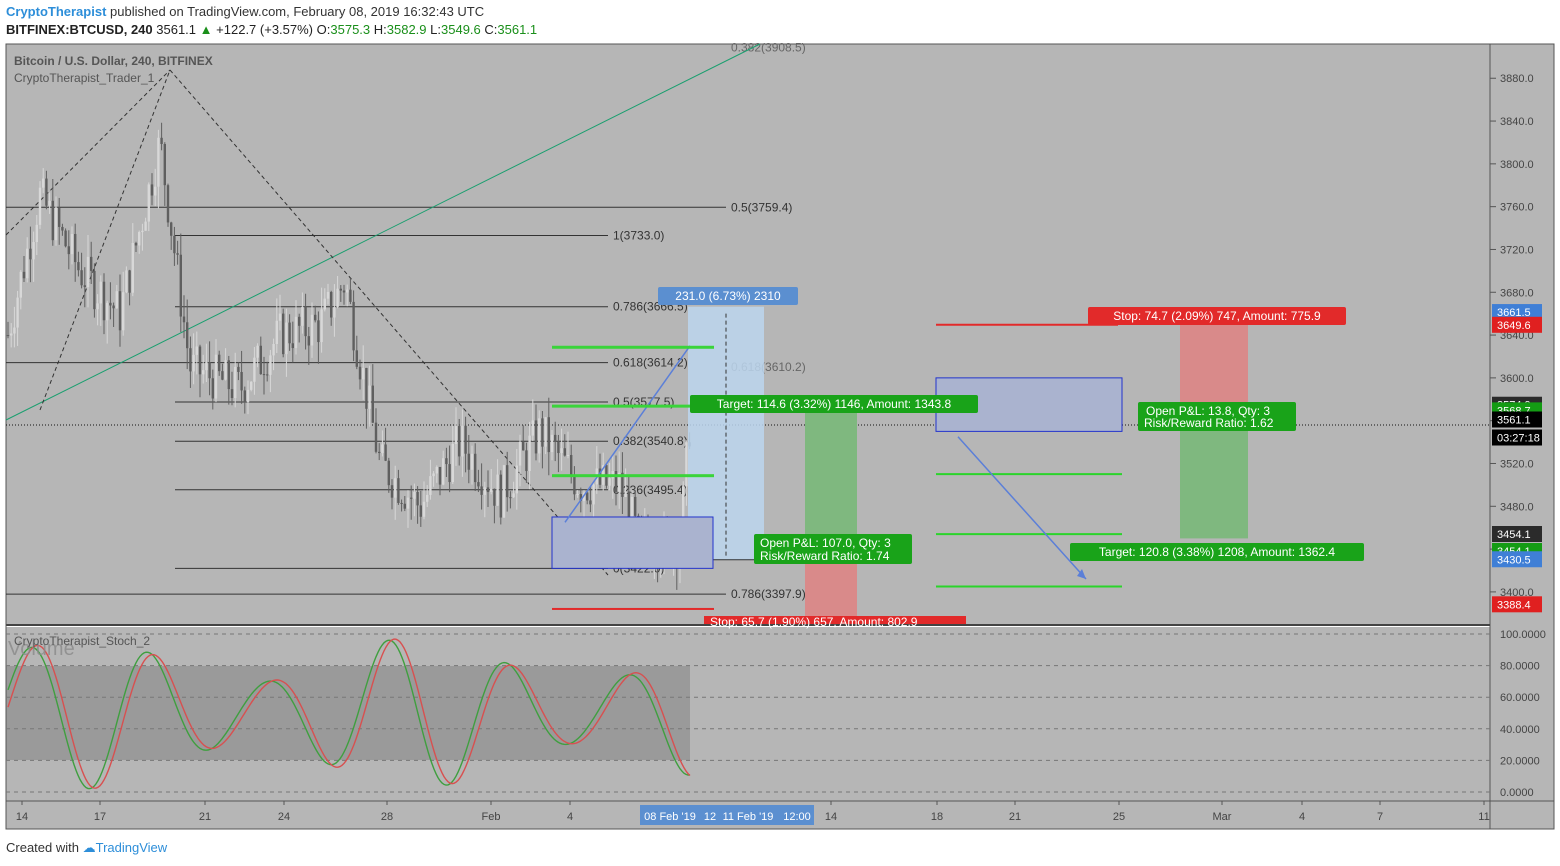 The image size is (1560, 866). What do you see at coordinates (768, 594) in the screenshot?
I see `fib-level-label: 0.786(3397.9)` at bounding box center [768, 594].